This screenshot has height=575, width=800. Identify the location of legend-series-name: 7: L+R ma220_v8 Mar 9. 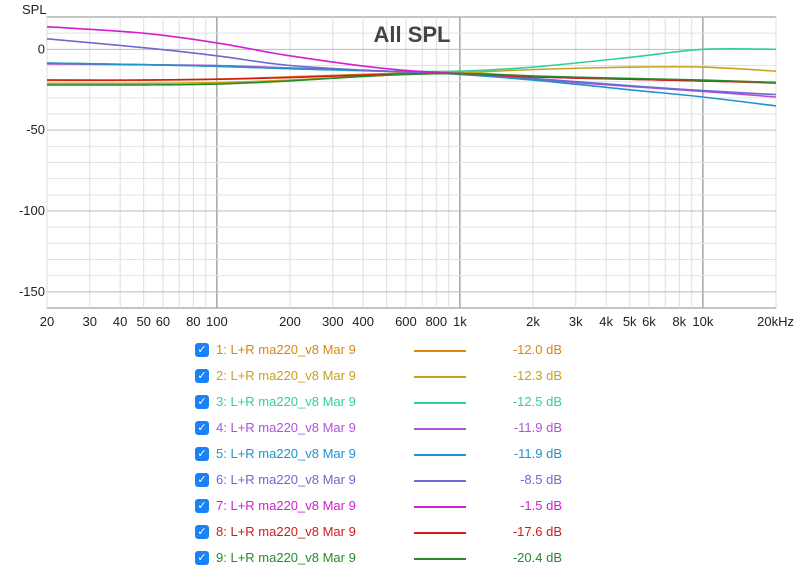
(286, 505).